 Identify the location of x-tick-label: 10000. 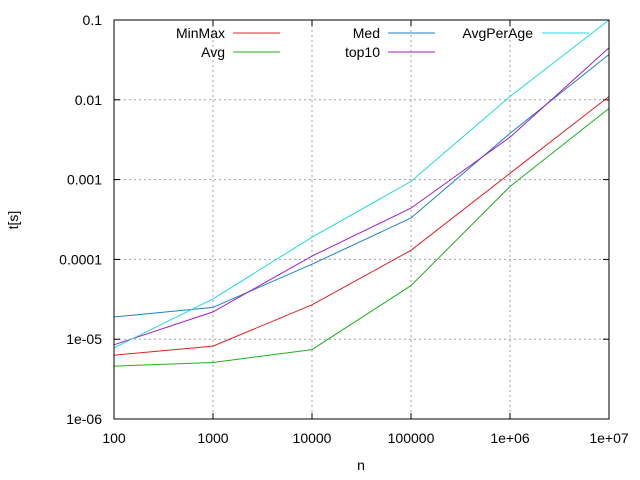
(312, 438).